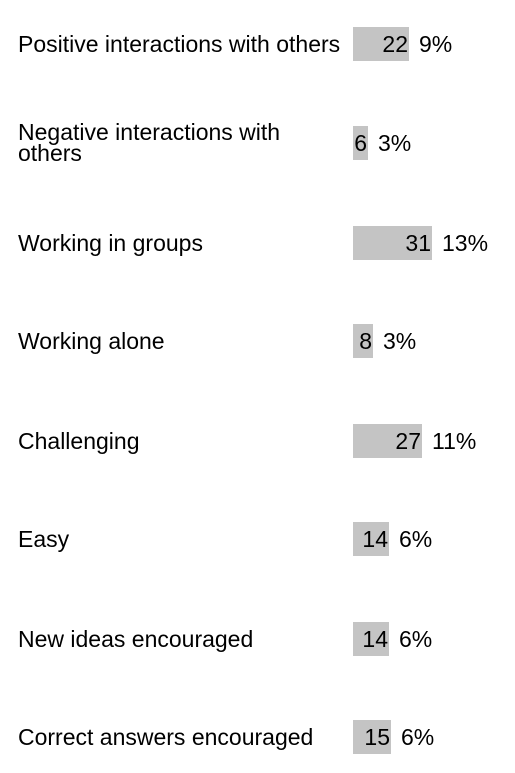 The width and height of the screenshot is (515, 773). I want to click on bar-value-label: 8, so click(365, 340).